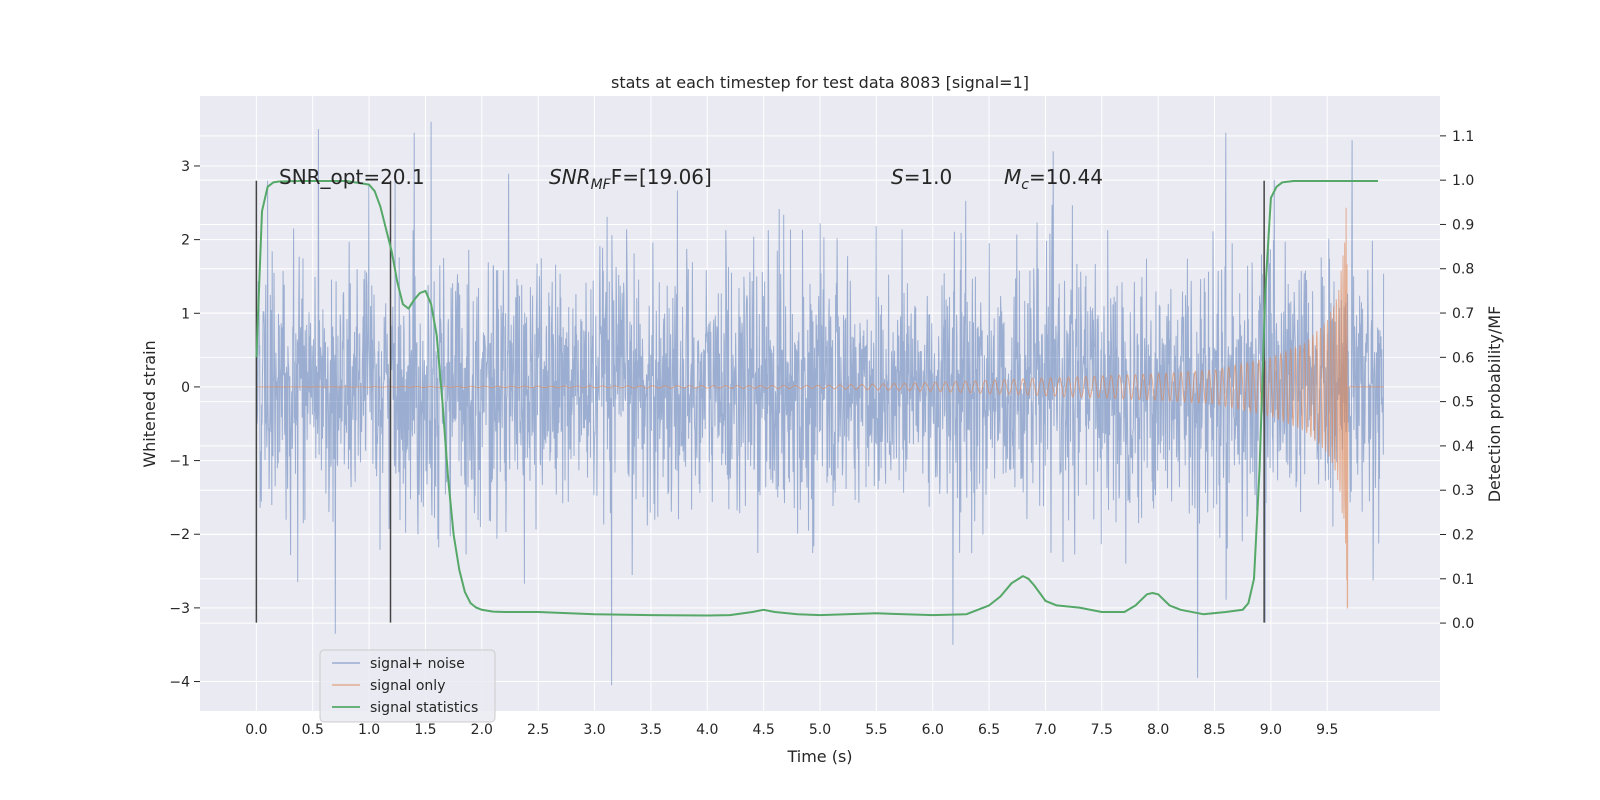  I want to click on x-tick-label: 8.0, so click(1158, 730).